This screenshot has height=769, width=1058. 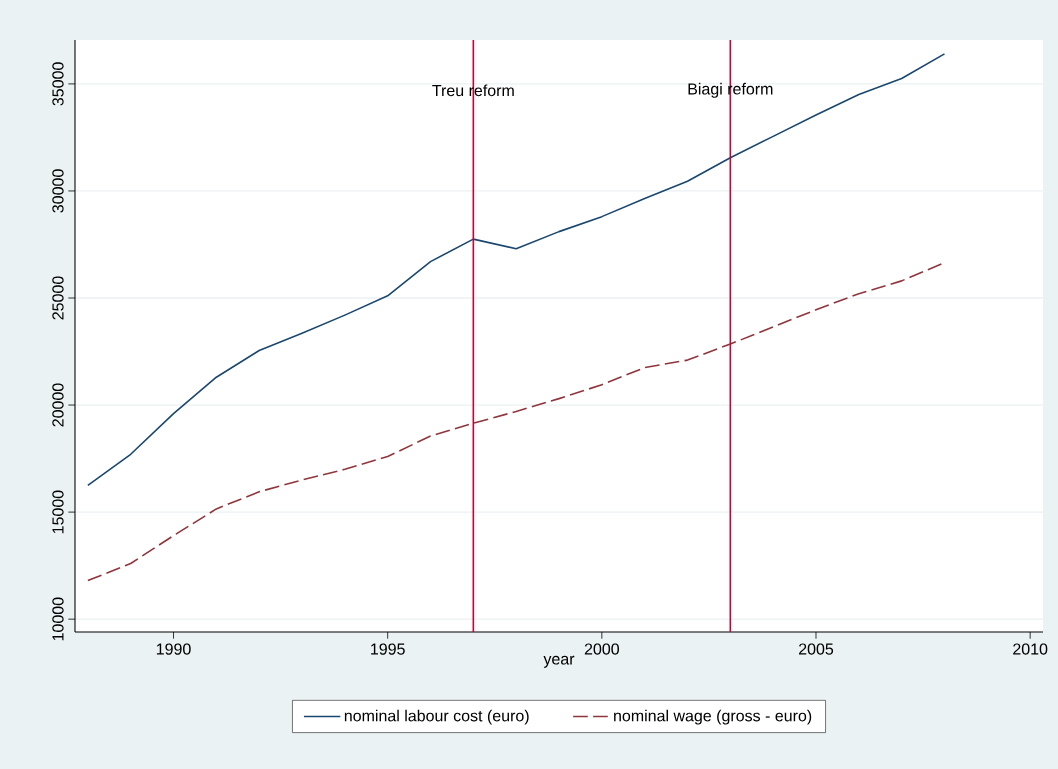 What do you see at coordinates (1030, 649) in the screenshot?
I see `x-tick-label: 2010` at bounding box center [1030, 649].